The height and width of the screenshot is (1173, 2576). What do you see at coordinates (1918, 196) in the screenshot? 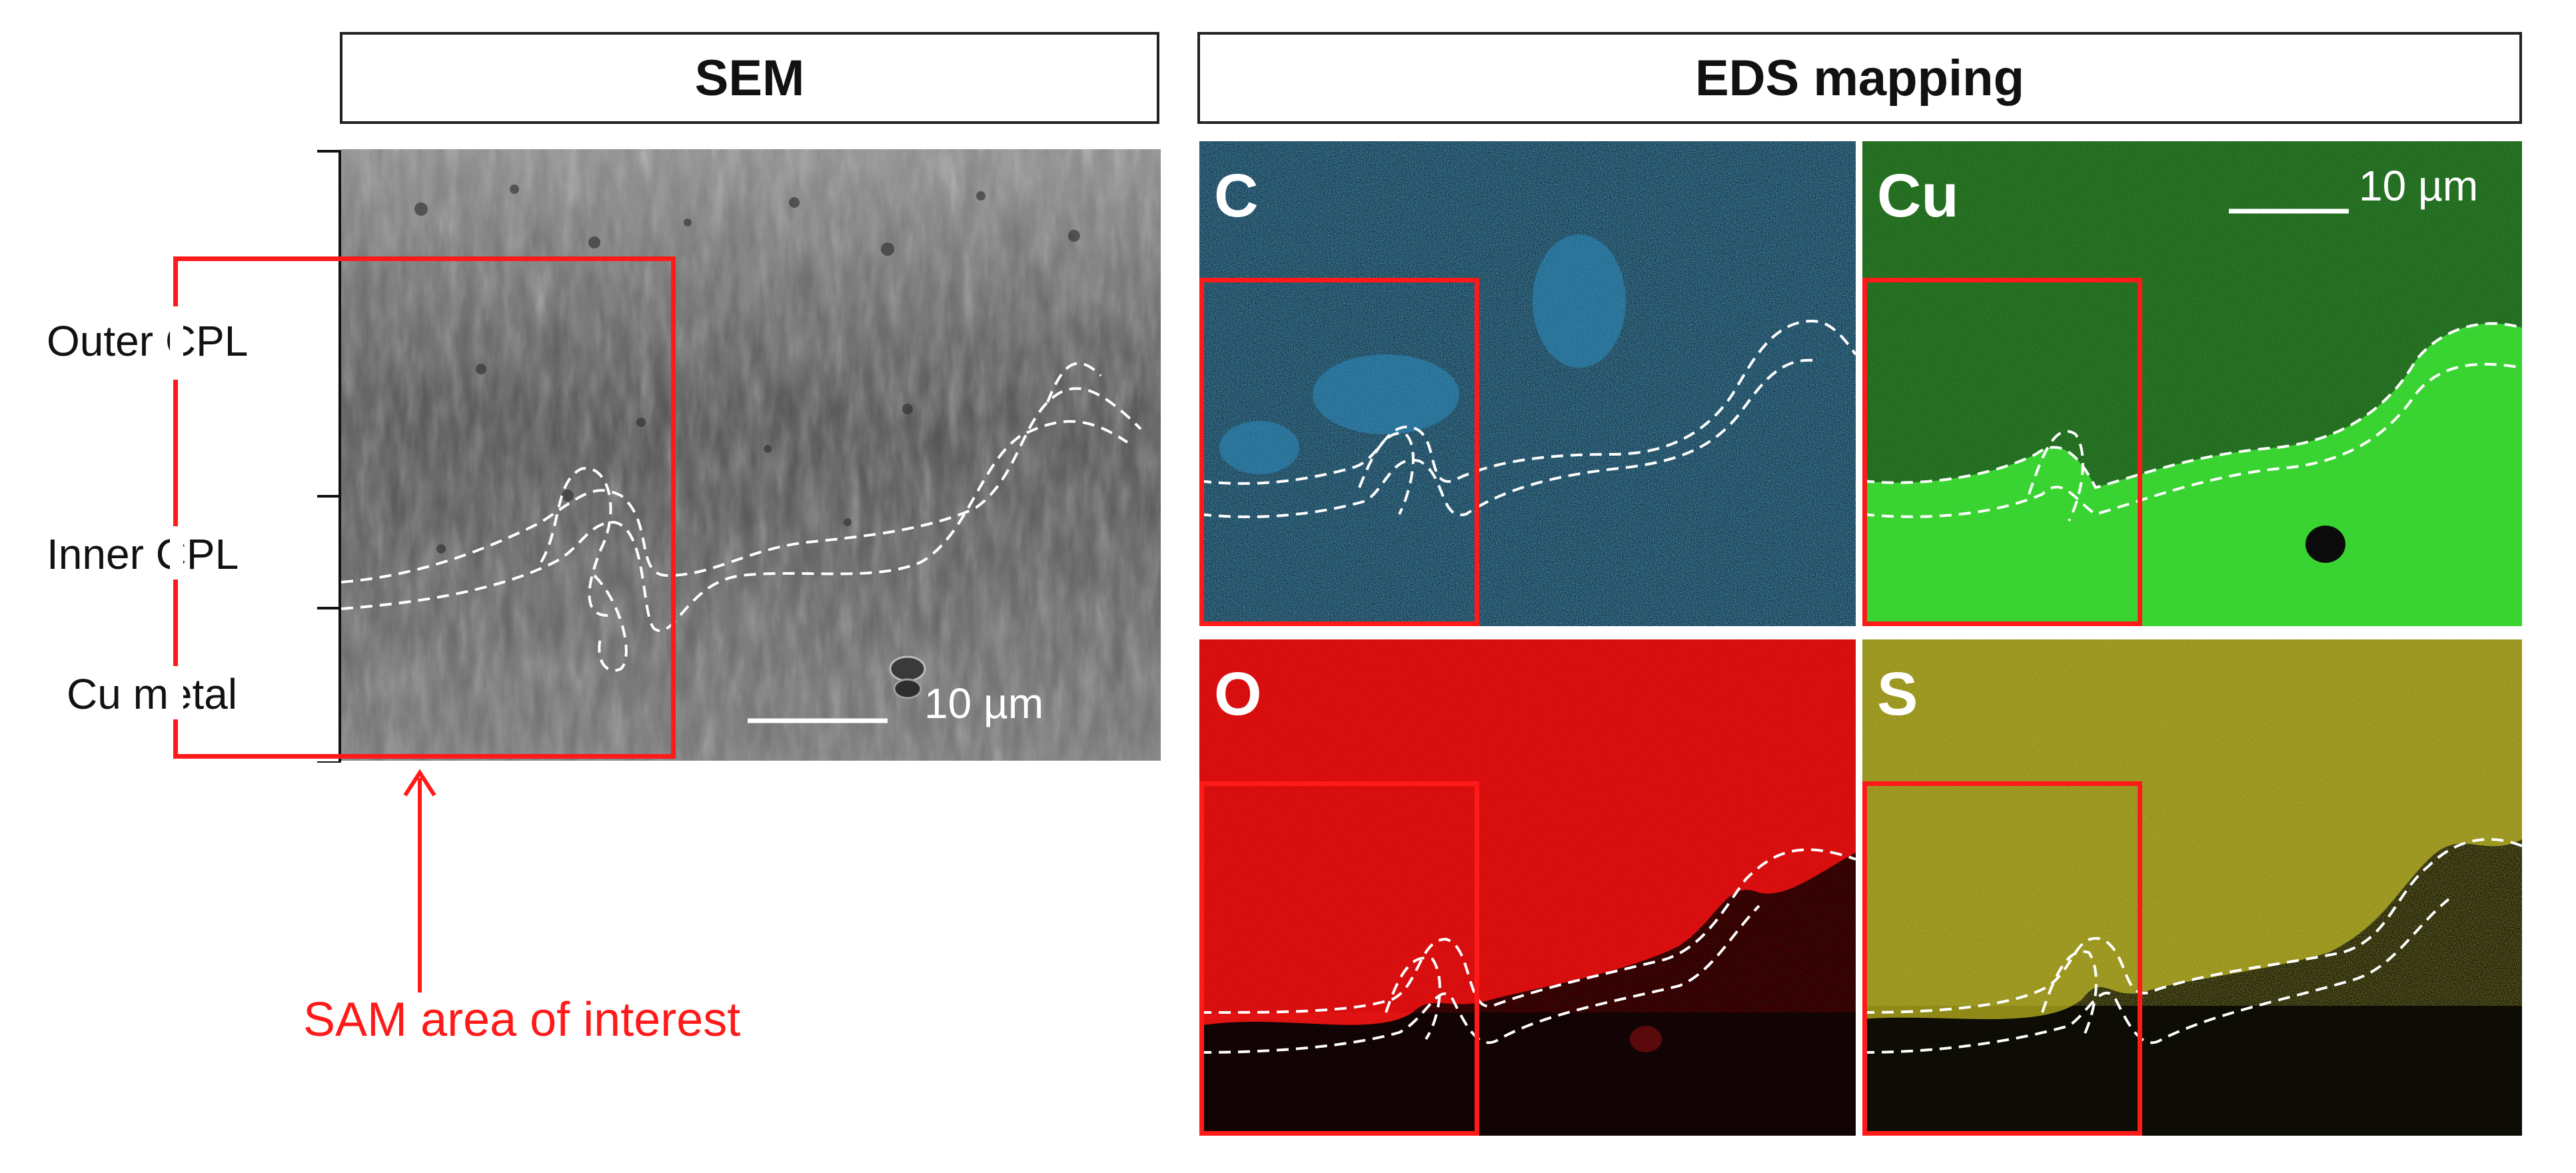
I see `eds-label-cu: Cu` at bounding box center [1918, 196].